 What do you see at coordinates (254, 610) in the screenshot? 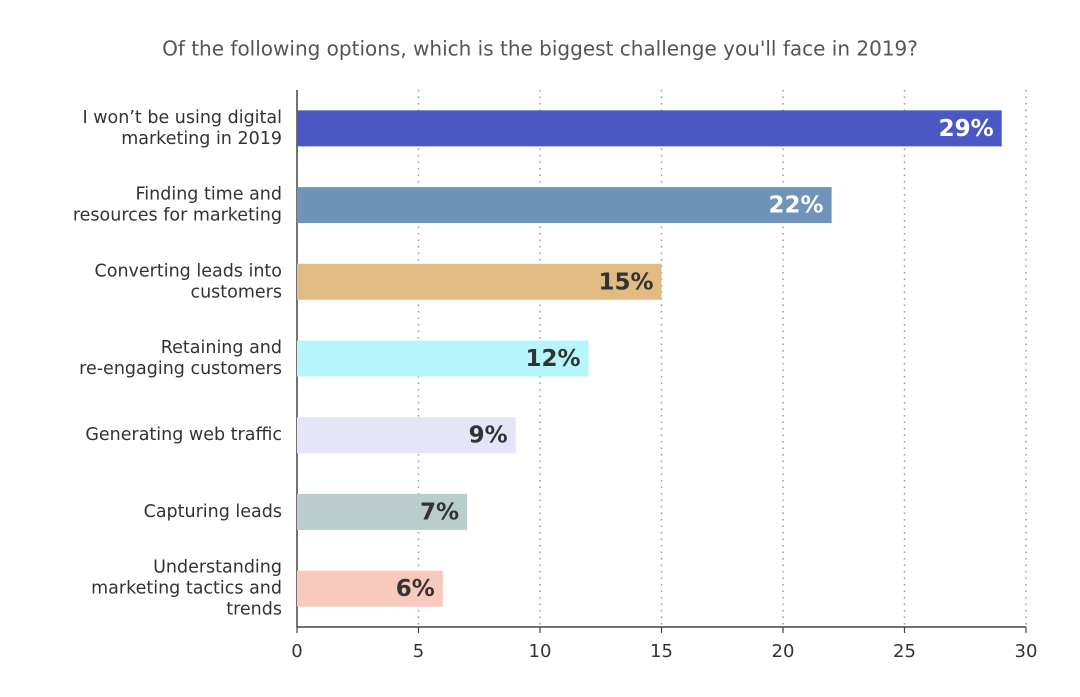
I see `y-tick-label: trends` at bounding box center [254, 610].